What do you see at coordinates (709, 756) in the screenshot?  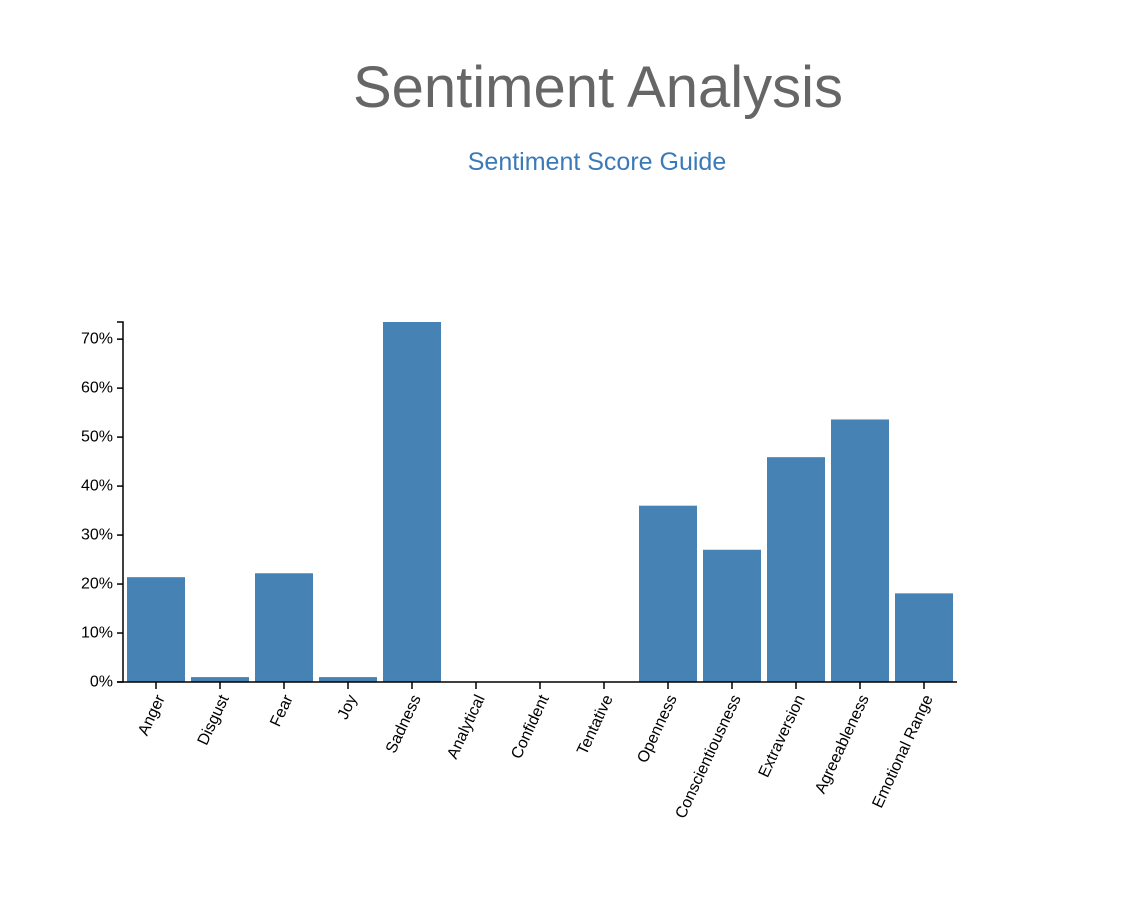 I see `x-tick-label: Conscientiousness` at bounding box center [709, 756].